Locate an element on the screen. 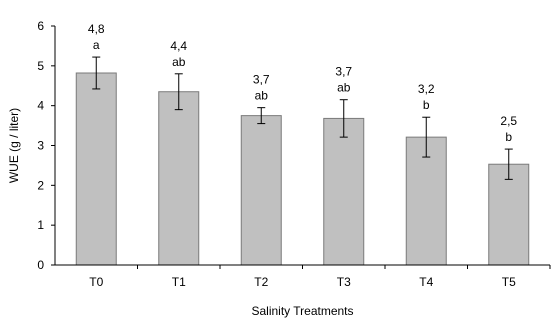 The image size is (557, 328). x-tick-label-t1: T1 is located at coordinates (179, 282).